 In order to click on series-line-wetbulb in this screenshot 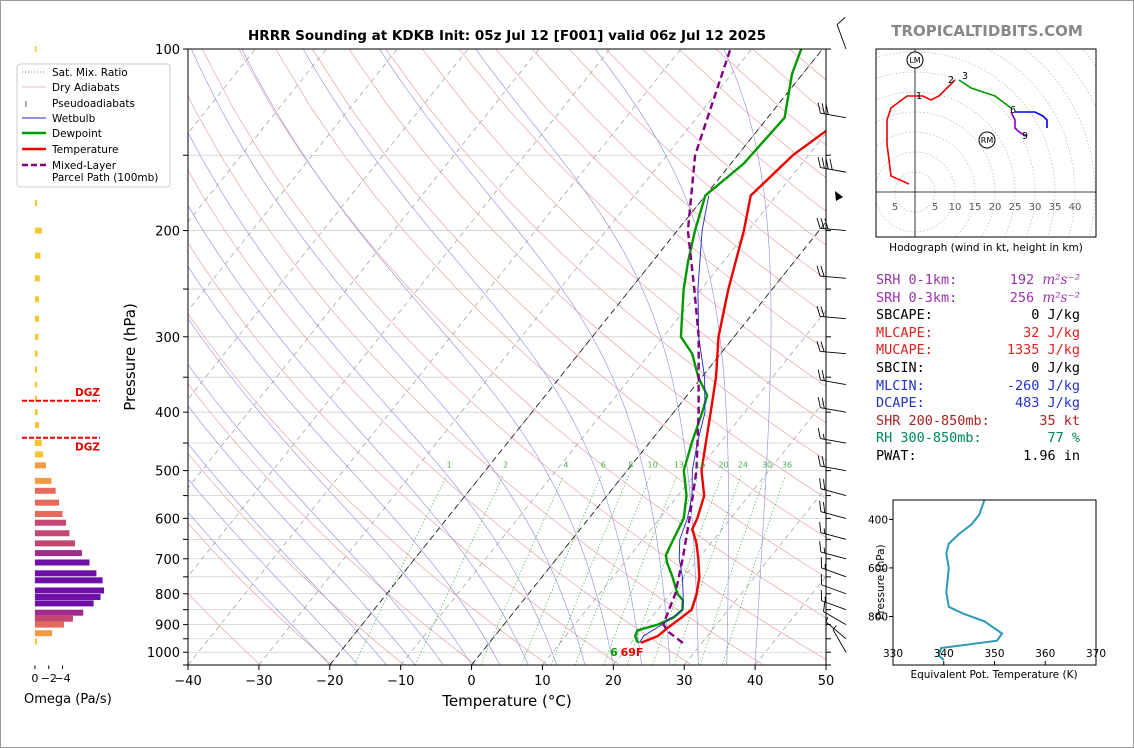, I will do `click(674, 419)`.